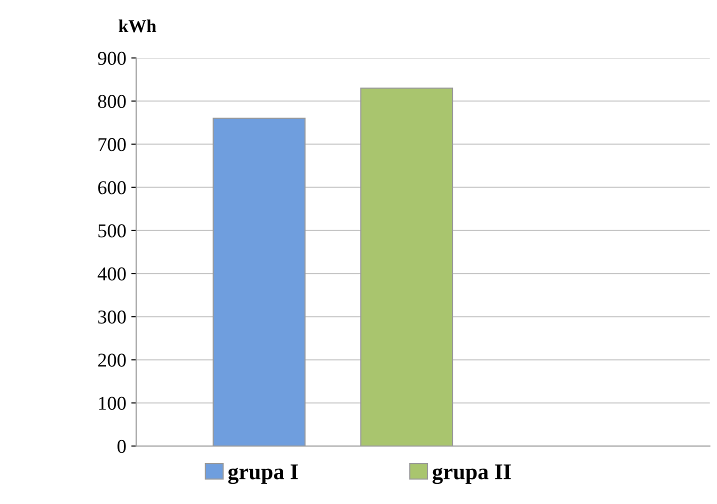 This screenshot has width=717, height=504. What do you see at coordinates (112, 231) in the screenshot?
I see `y-tick-label: 500` at bounding box center [112, 231].